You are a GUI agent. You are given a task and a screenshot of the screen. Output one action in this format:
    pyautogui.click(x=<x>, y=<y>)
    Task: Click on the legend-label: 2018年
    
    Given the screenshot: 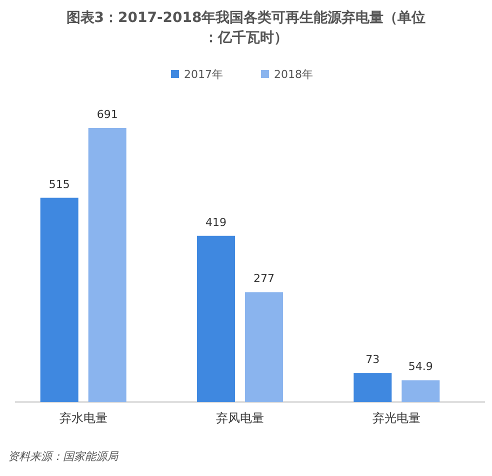 What is the action you would take?
    pyautogui.click(x=293, y=74)
    